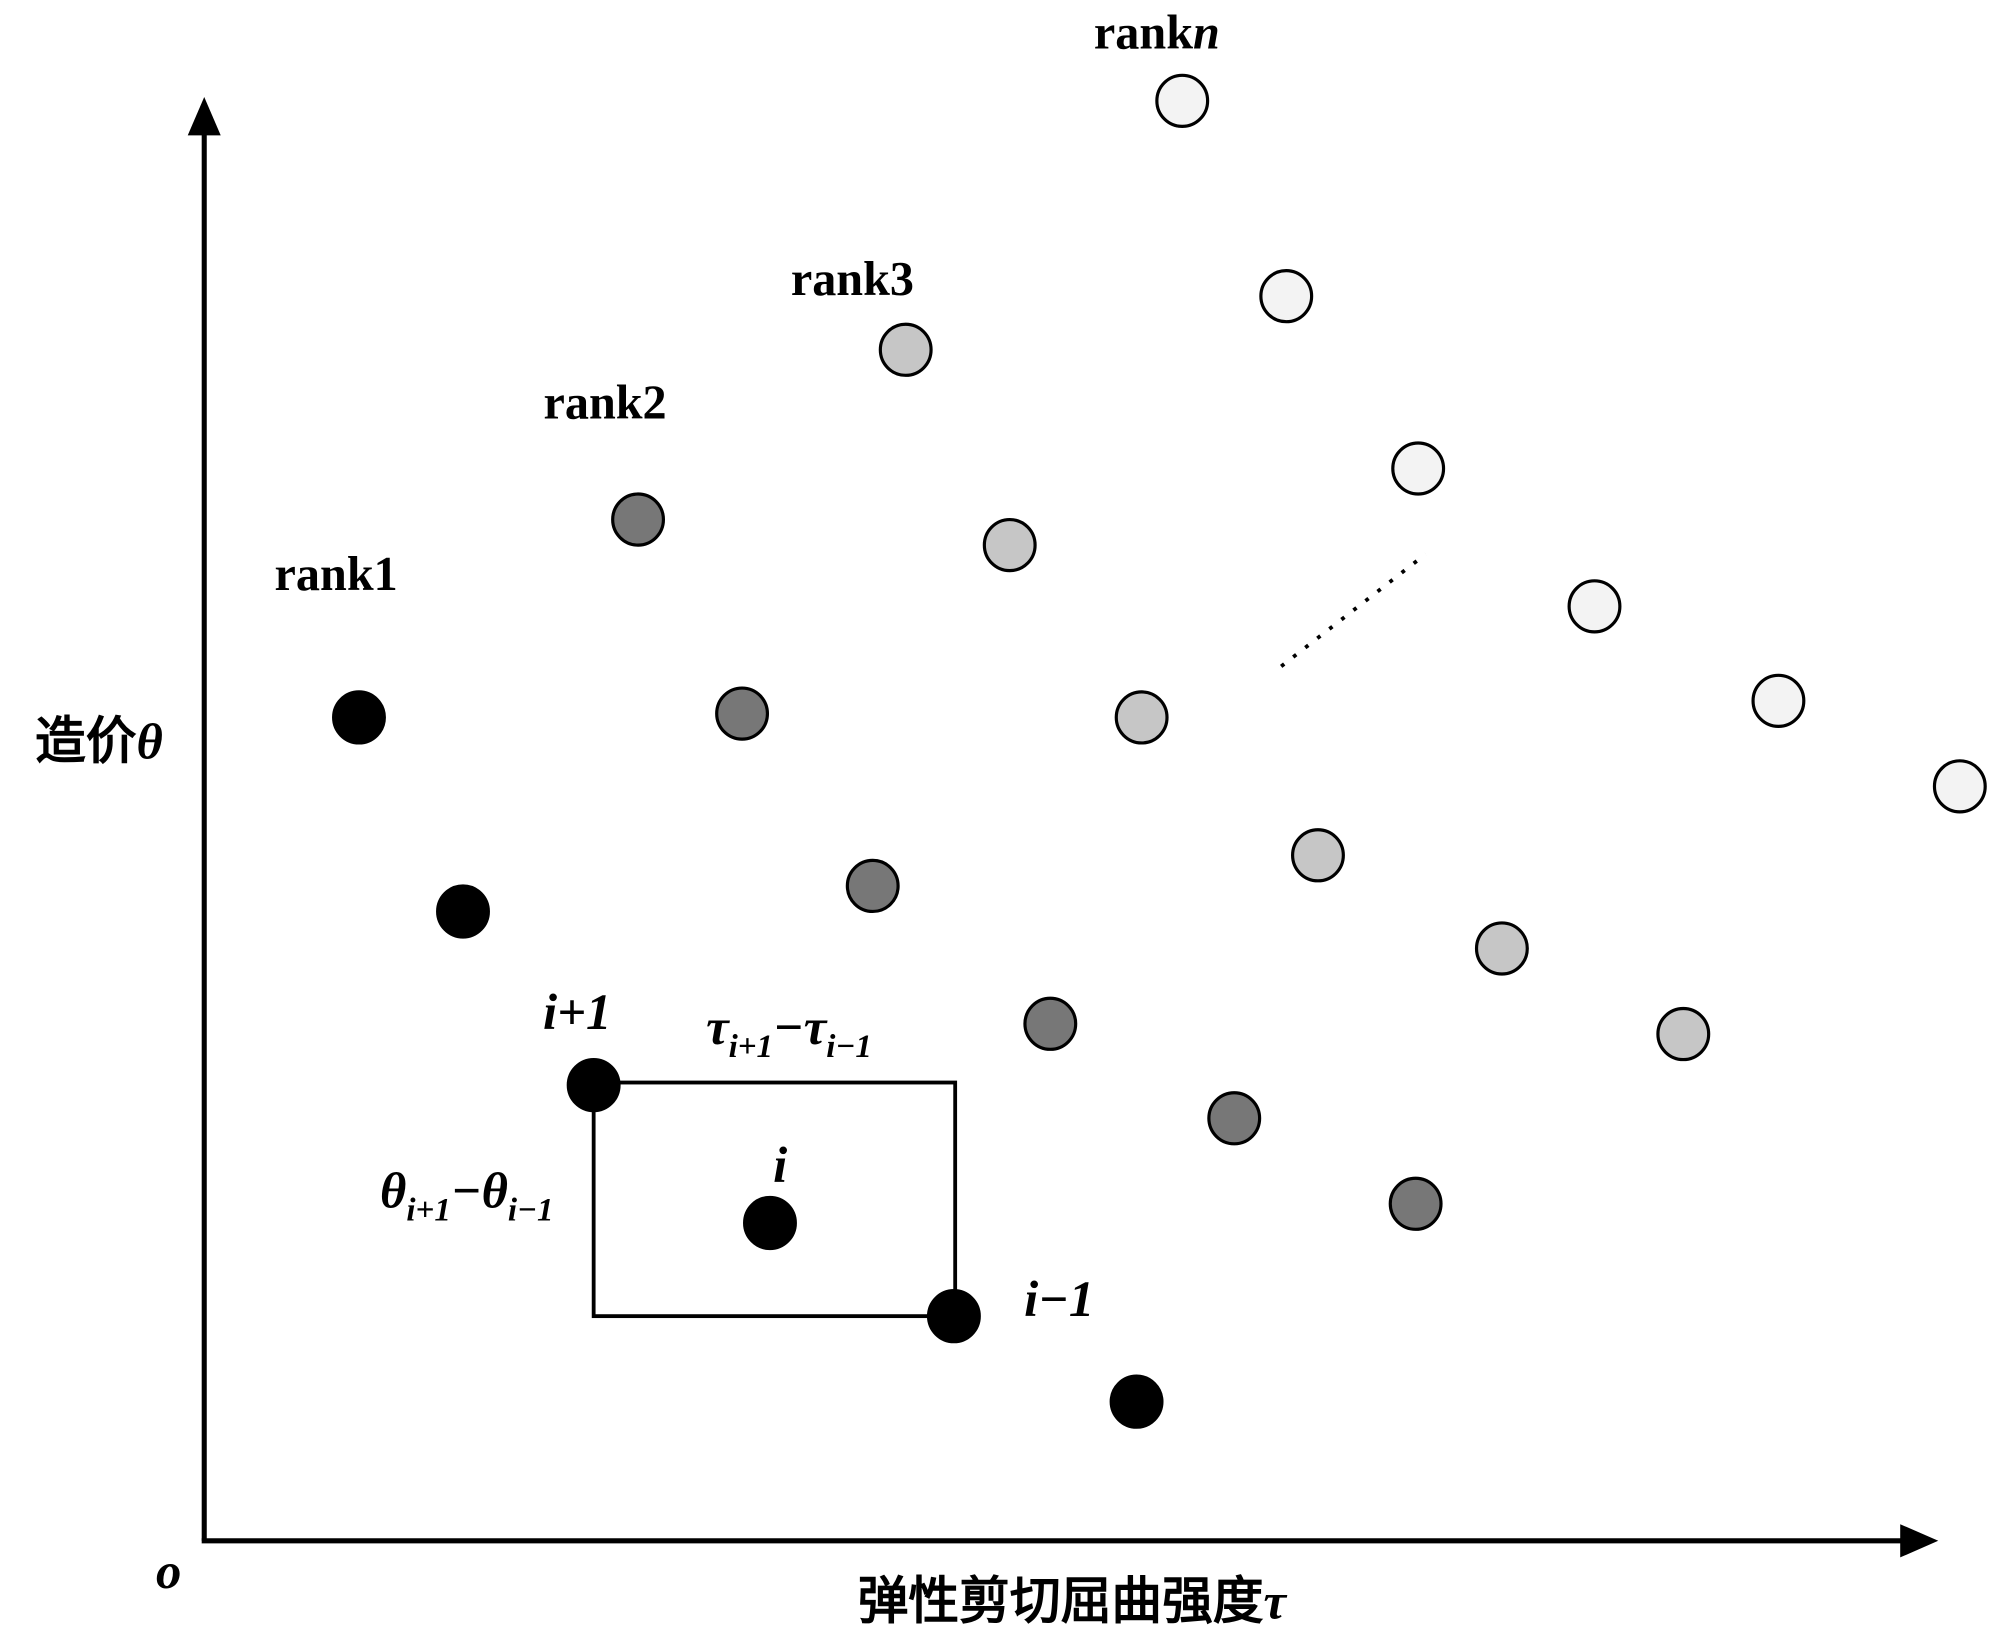 The image size is (1989, 1634). What do you see at coordinates (718, 1028) in the screenshot?
I see `symbol: τ` at bounding box center [718, 1028].